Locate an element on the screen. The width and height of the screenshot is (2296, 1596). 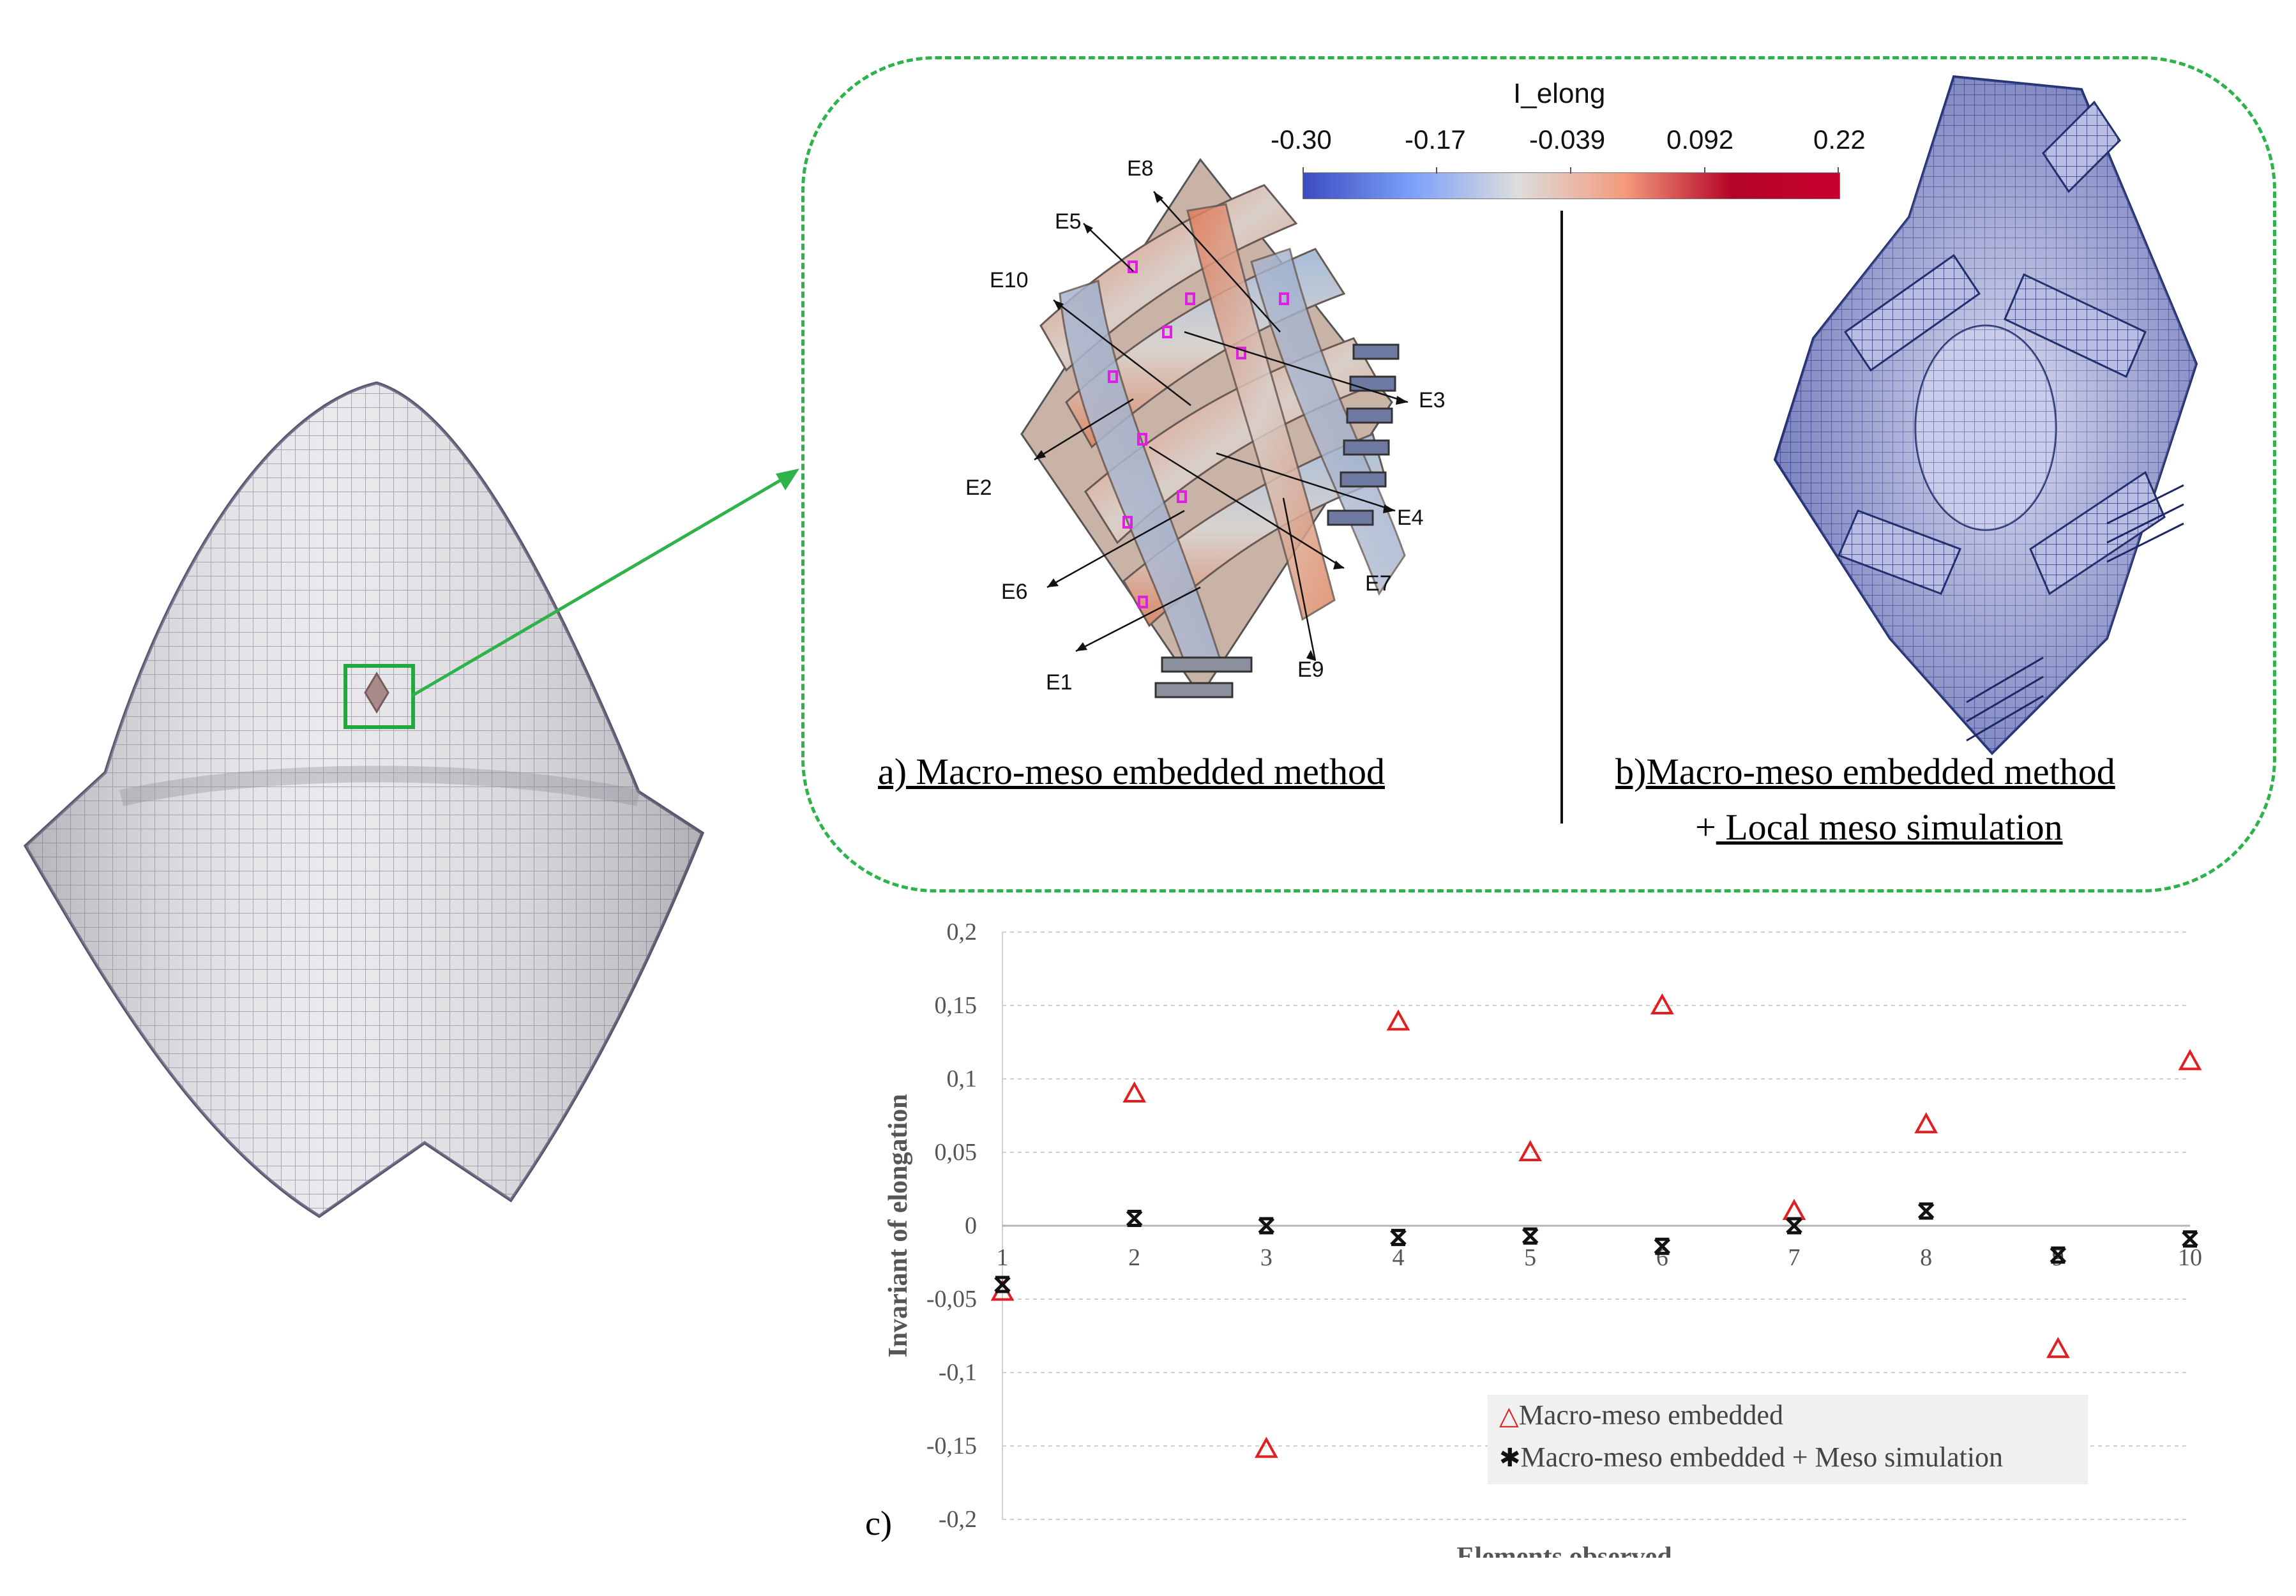
element-leader-lines is located at coordinates (1221, 426).